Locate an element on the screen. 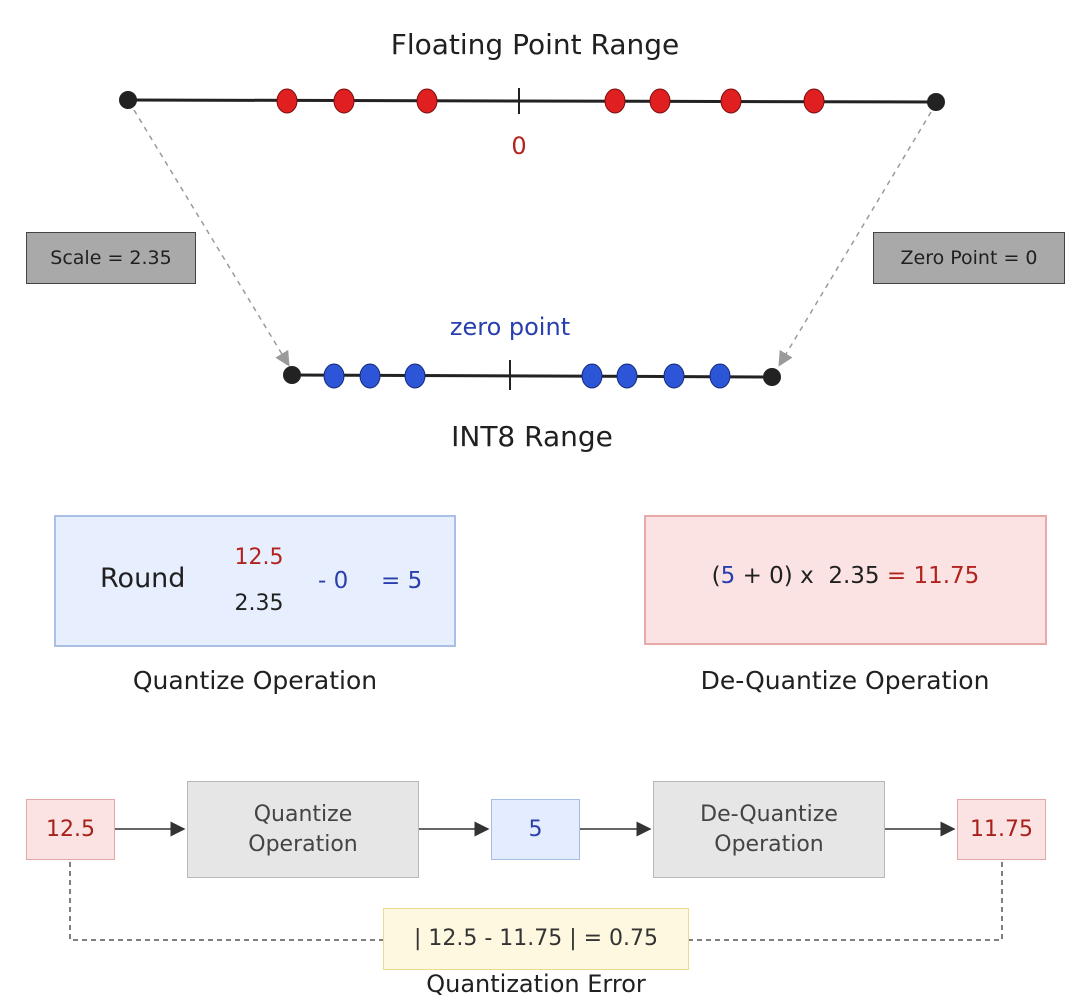 This screenshot has height=998, width=1092. int8-points is located at coordinates (527, 376).